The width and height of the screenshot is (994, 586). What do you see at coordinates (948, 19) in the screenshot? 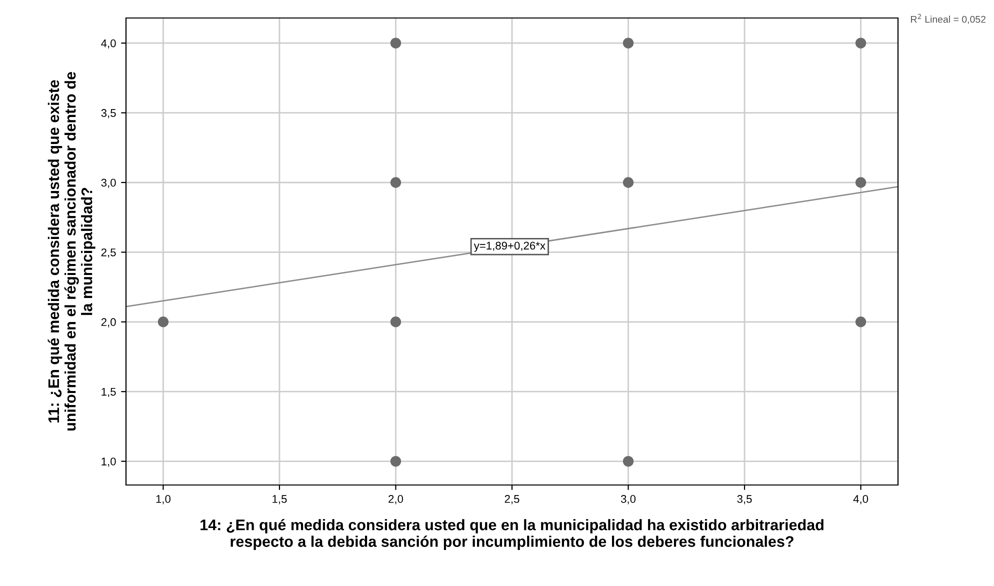
I see `text: R$^{2}$ Lineal = 0,052` at bounding box center [948, 19].